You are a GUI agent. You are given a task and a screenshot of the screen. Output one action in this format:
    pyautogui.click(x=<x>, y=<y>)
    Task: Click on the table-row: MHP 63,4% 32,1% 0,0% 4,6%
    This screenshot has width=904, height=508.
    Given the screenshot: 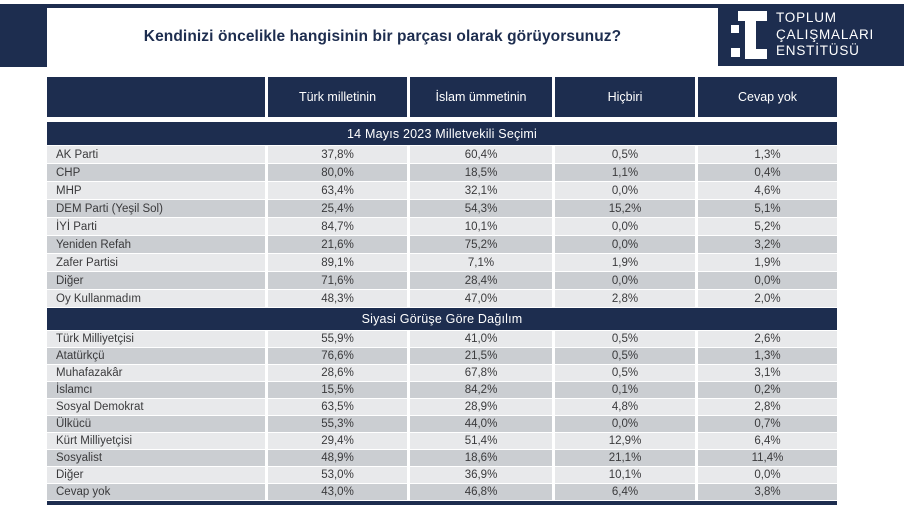 What is the action you would take?
    pyautogui.click(x=442, y=190)
    